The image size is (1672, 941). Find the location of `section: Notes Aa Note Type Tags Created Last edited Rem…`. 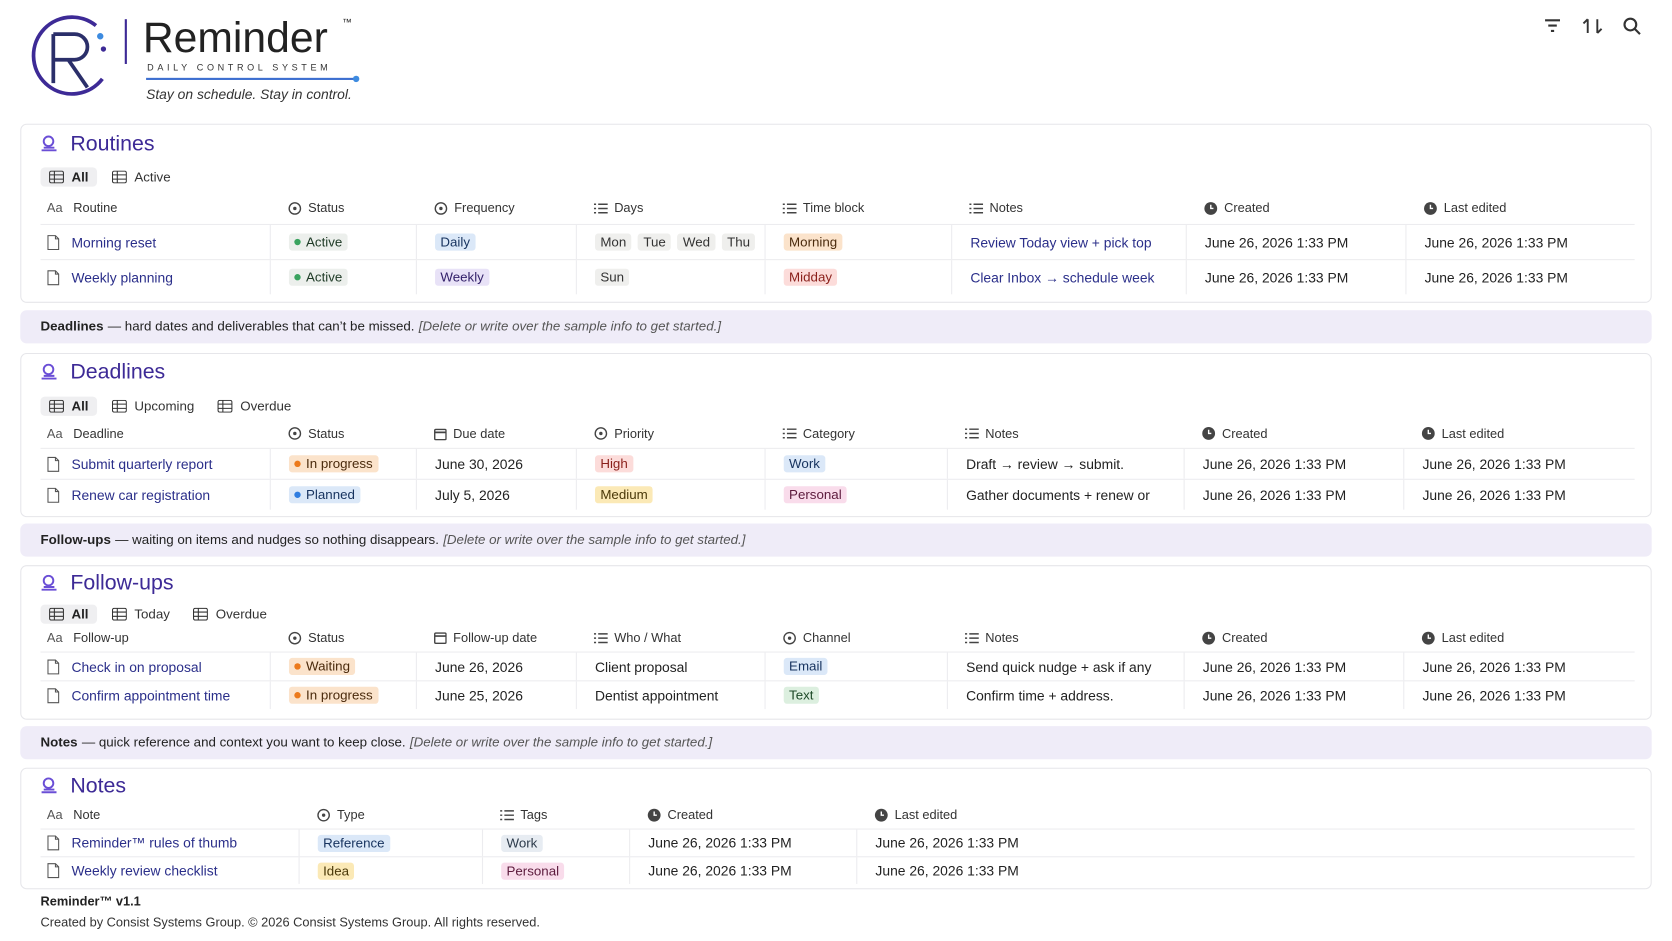

section: Notes Aa Note Type Tags Created Last edited Rem… is located at coordinates (836, 828).